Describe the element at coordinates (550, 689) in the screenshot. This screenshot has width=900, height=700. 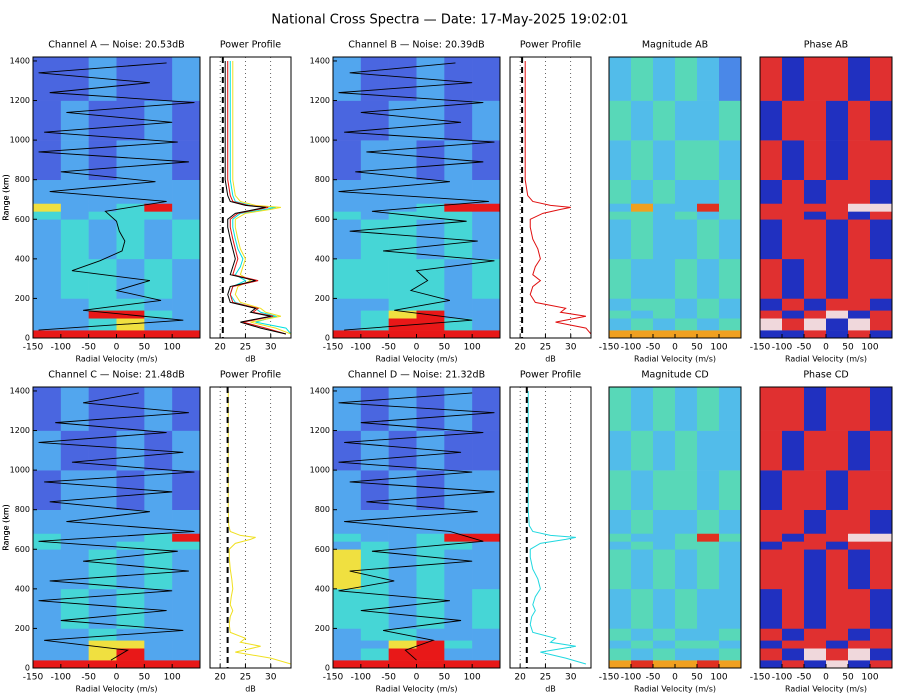
I see `x-axis-label: dB` at that location.